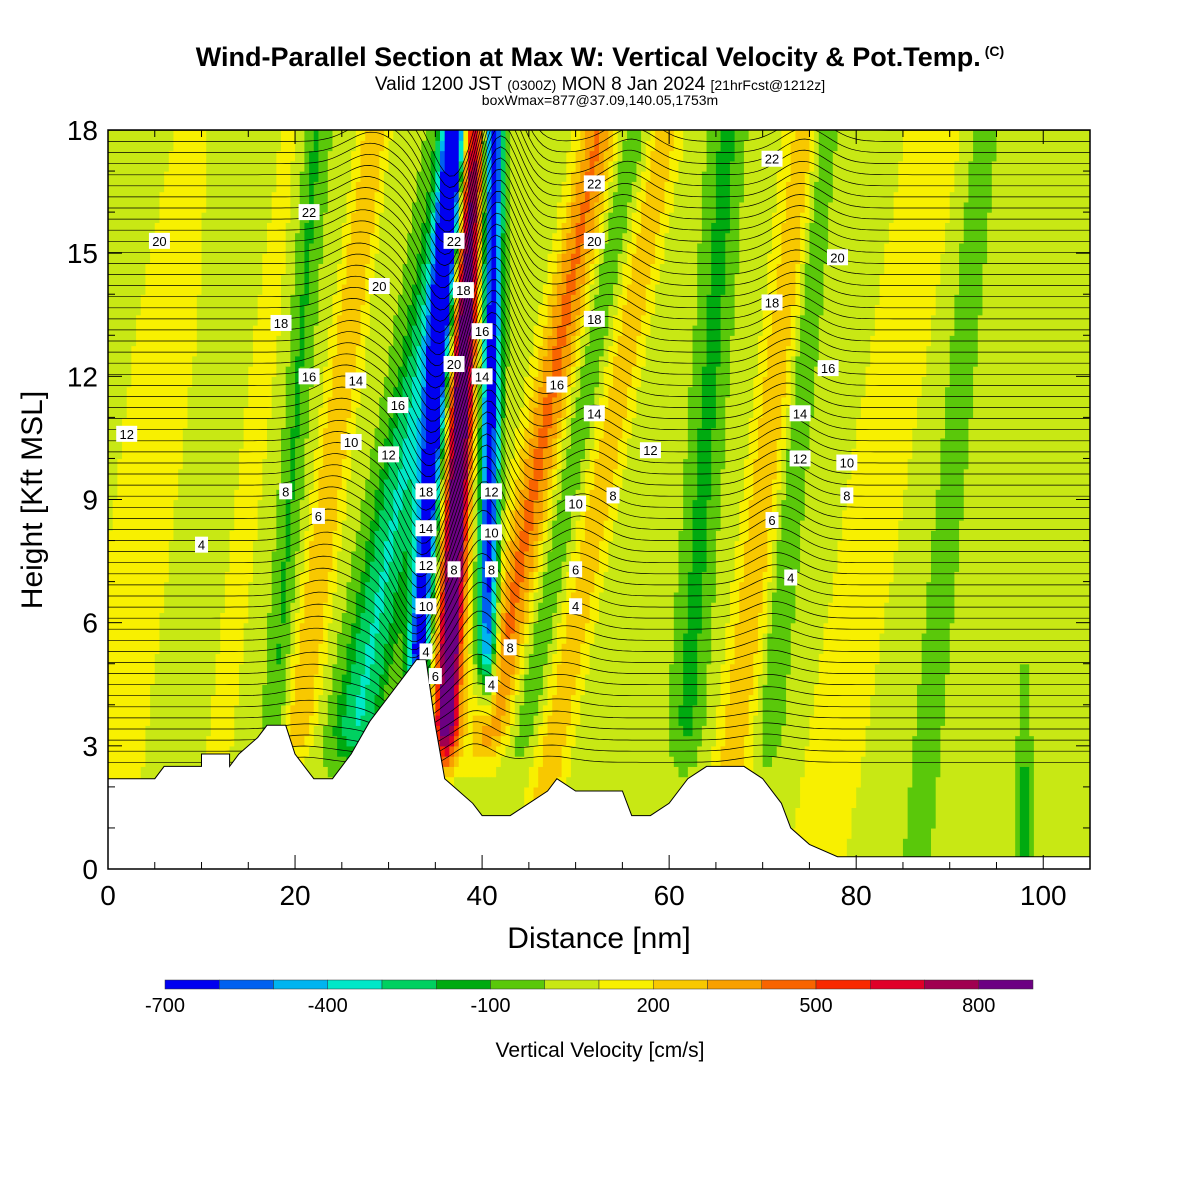 The width and height of the screenshot is (1200, 1200). I want to click on theta-label-text: 10, so click(491, 532).